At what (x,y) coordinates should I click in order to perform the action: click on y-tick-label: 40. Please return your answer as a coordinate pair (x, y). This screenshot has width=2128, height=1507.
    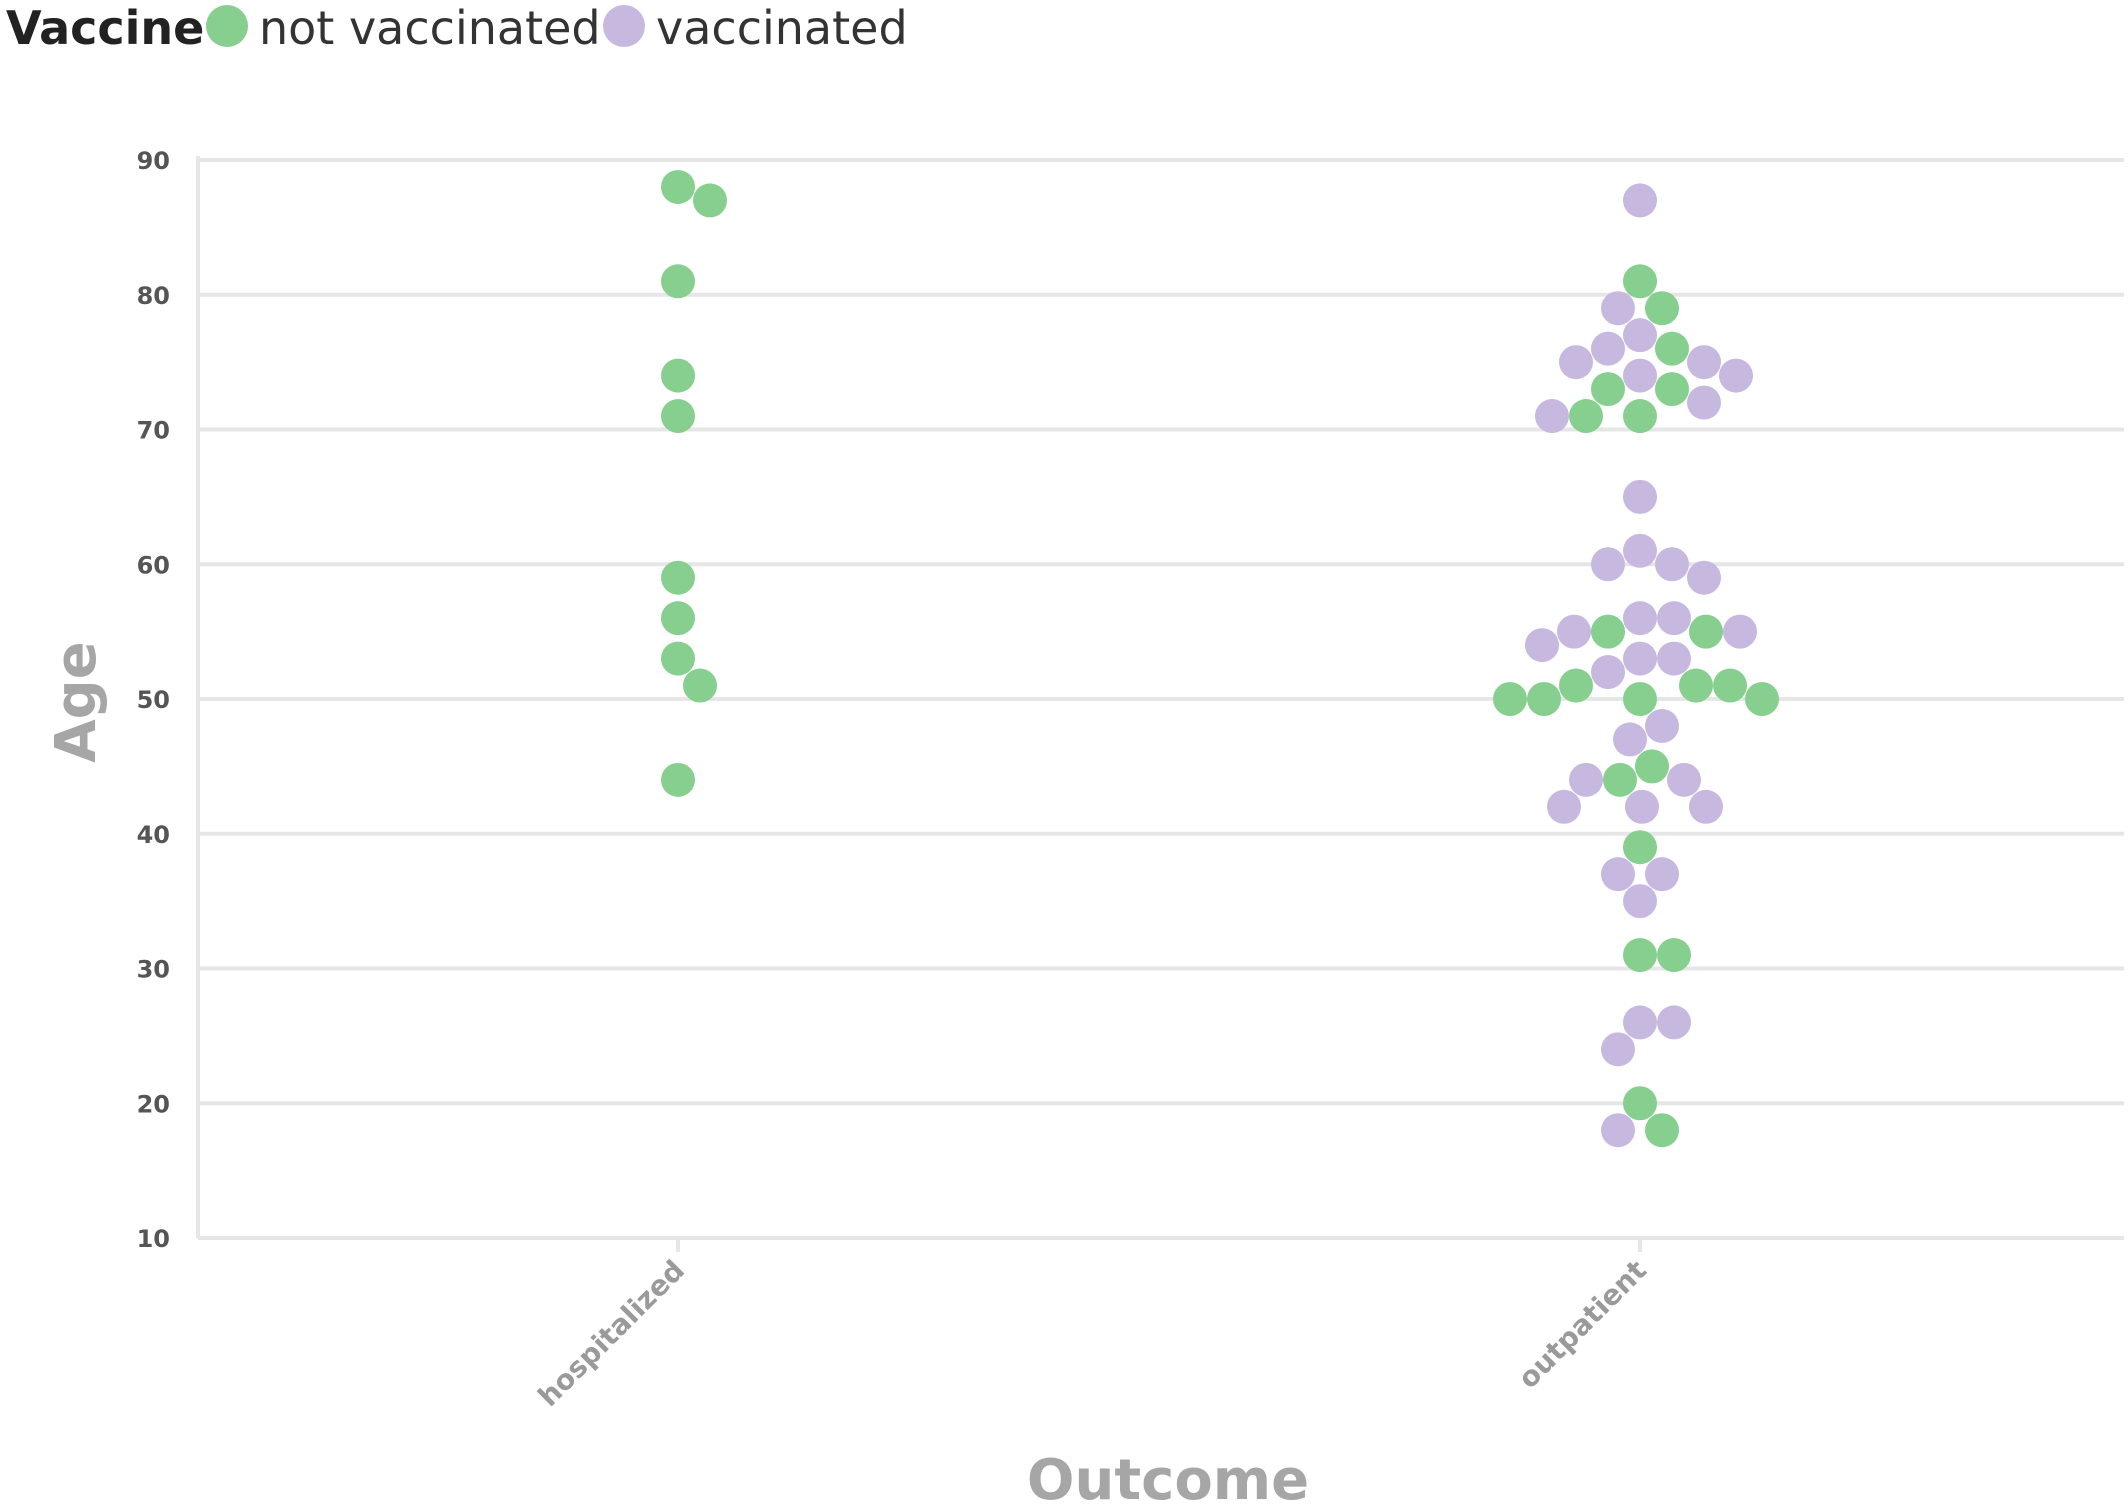
    Looking at the image, I should click on (153, 835).